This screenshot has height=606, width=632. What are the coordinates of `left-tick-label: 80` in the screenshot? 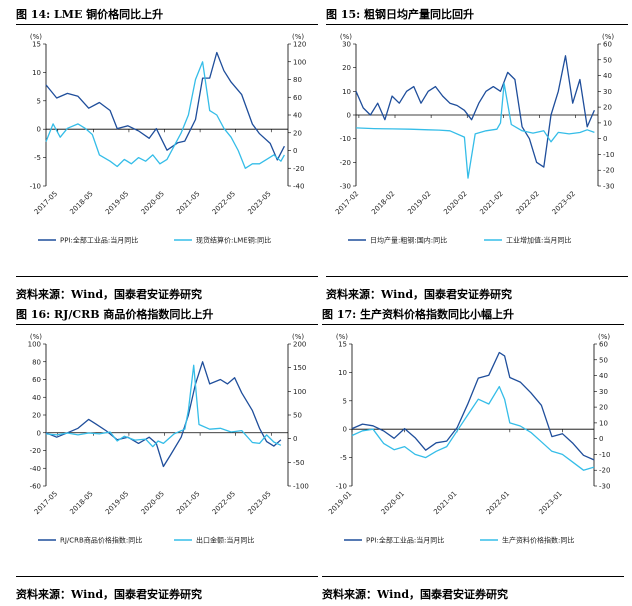 It's located at (36, 362).